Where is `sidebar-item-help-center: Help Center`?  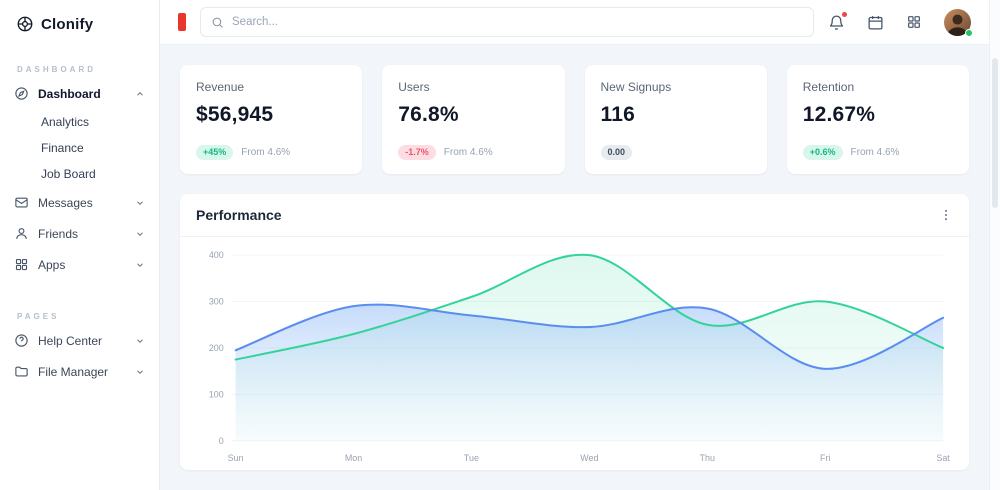
sidebar-item-help-center: Help Center is located at coordinates (79, 340).